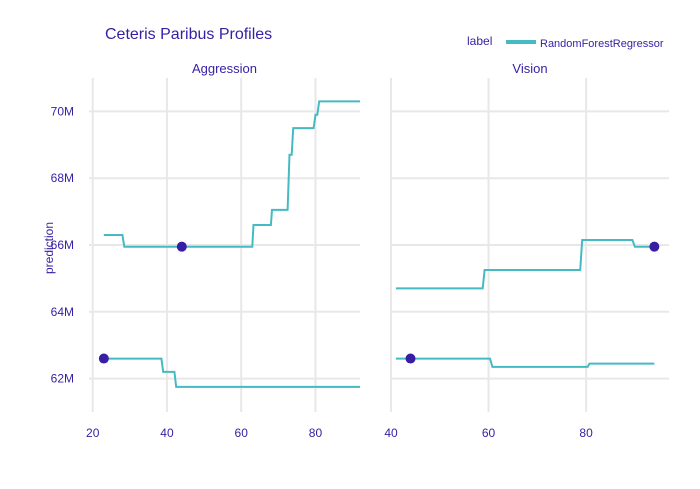  Describe the element at coordinates (188, 34) in the screenshot. I see `chart-title: Ceteris Paribus Profiles` at that location.